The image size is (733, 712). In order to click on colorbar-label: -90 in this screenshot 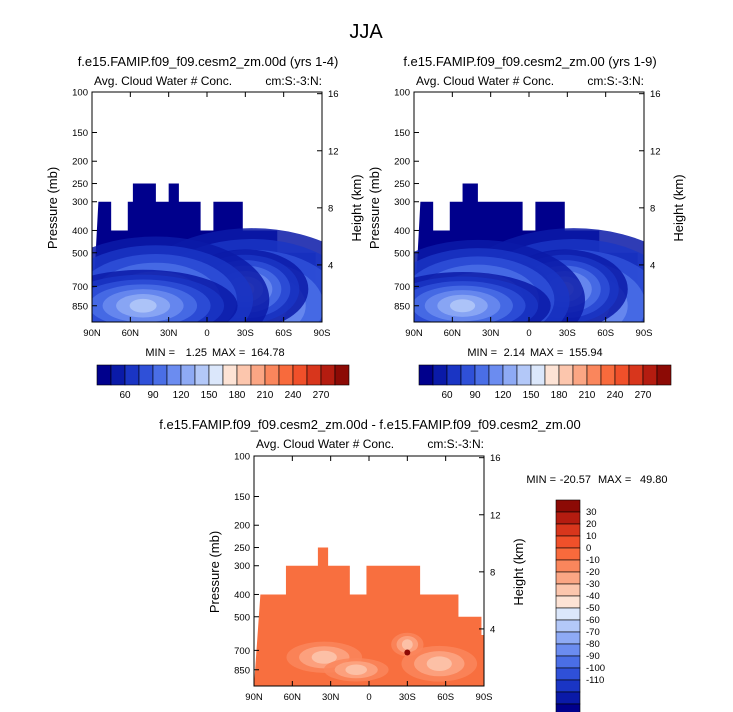, I will do `click(593, 656)`.